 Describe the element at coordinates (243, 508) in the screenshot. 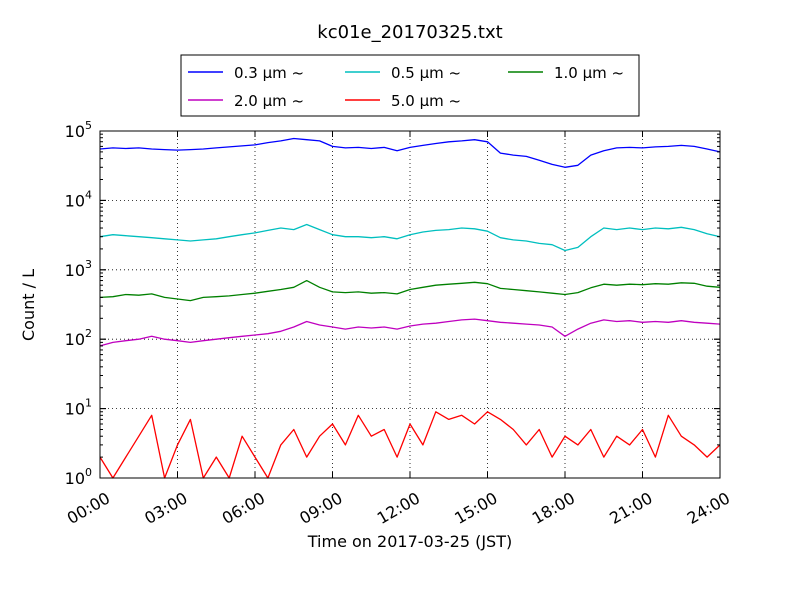

I see `x-tick-label: 06:00` at that location.